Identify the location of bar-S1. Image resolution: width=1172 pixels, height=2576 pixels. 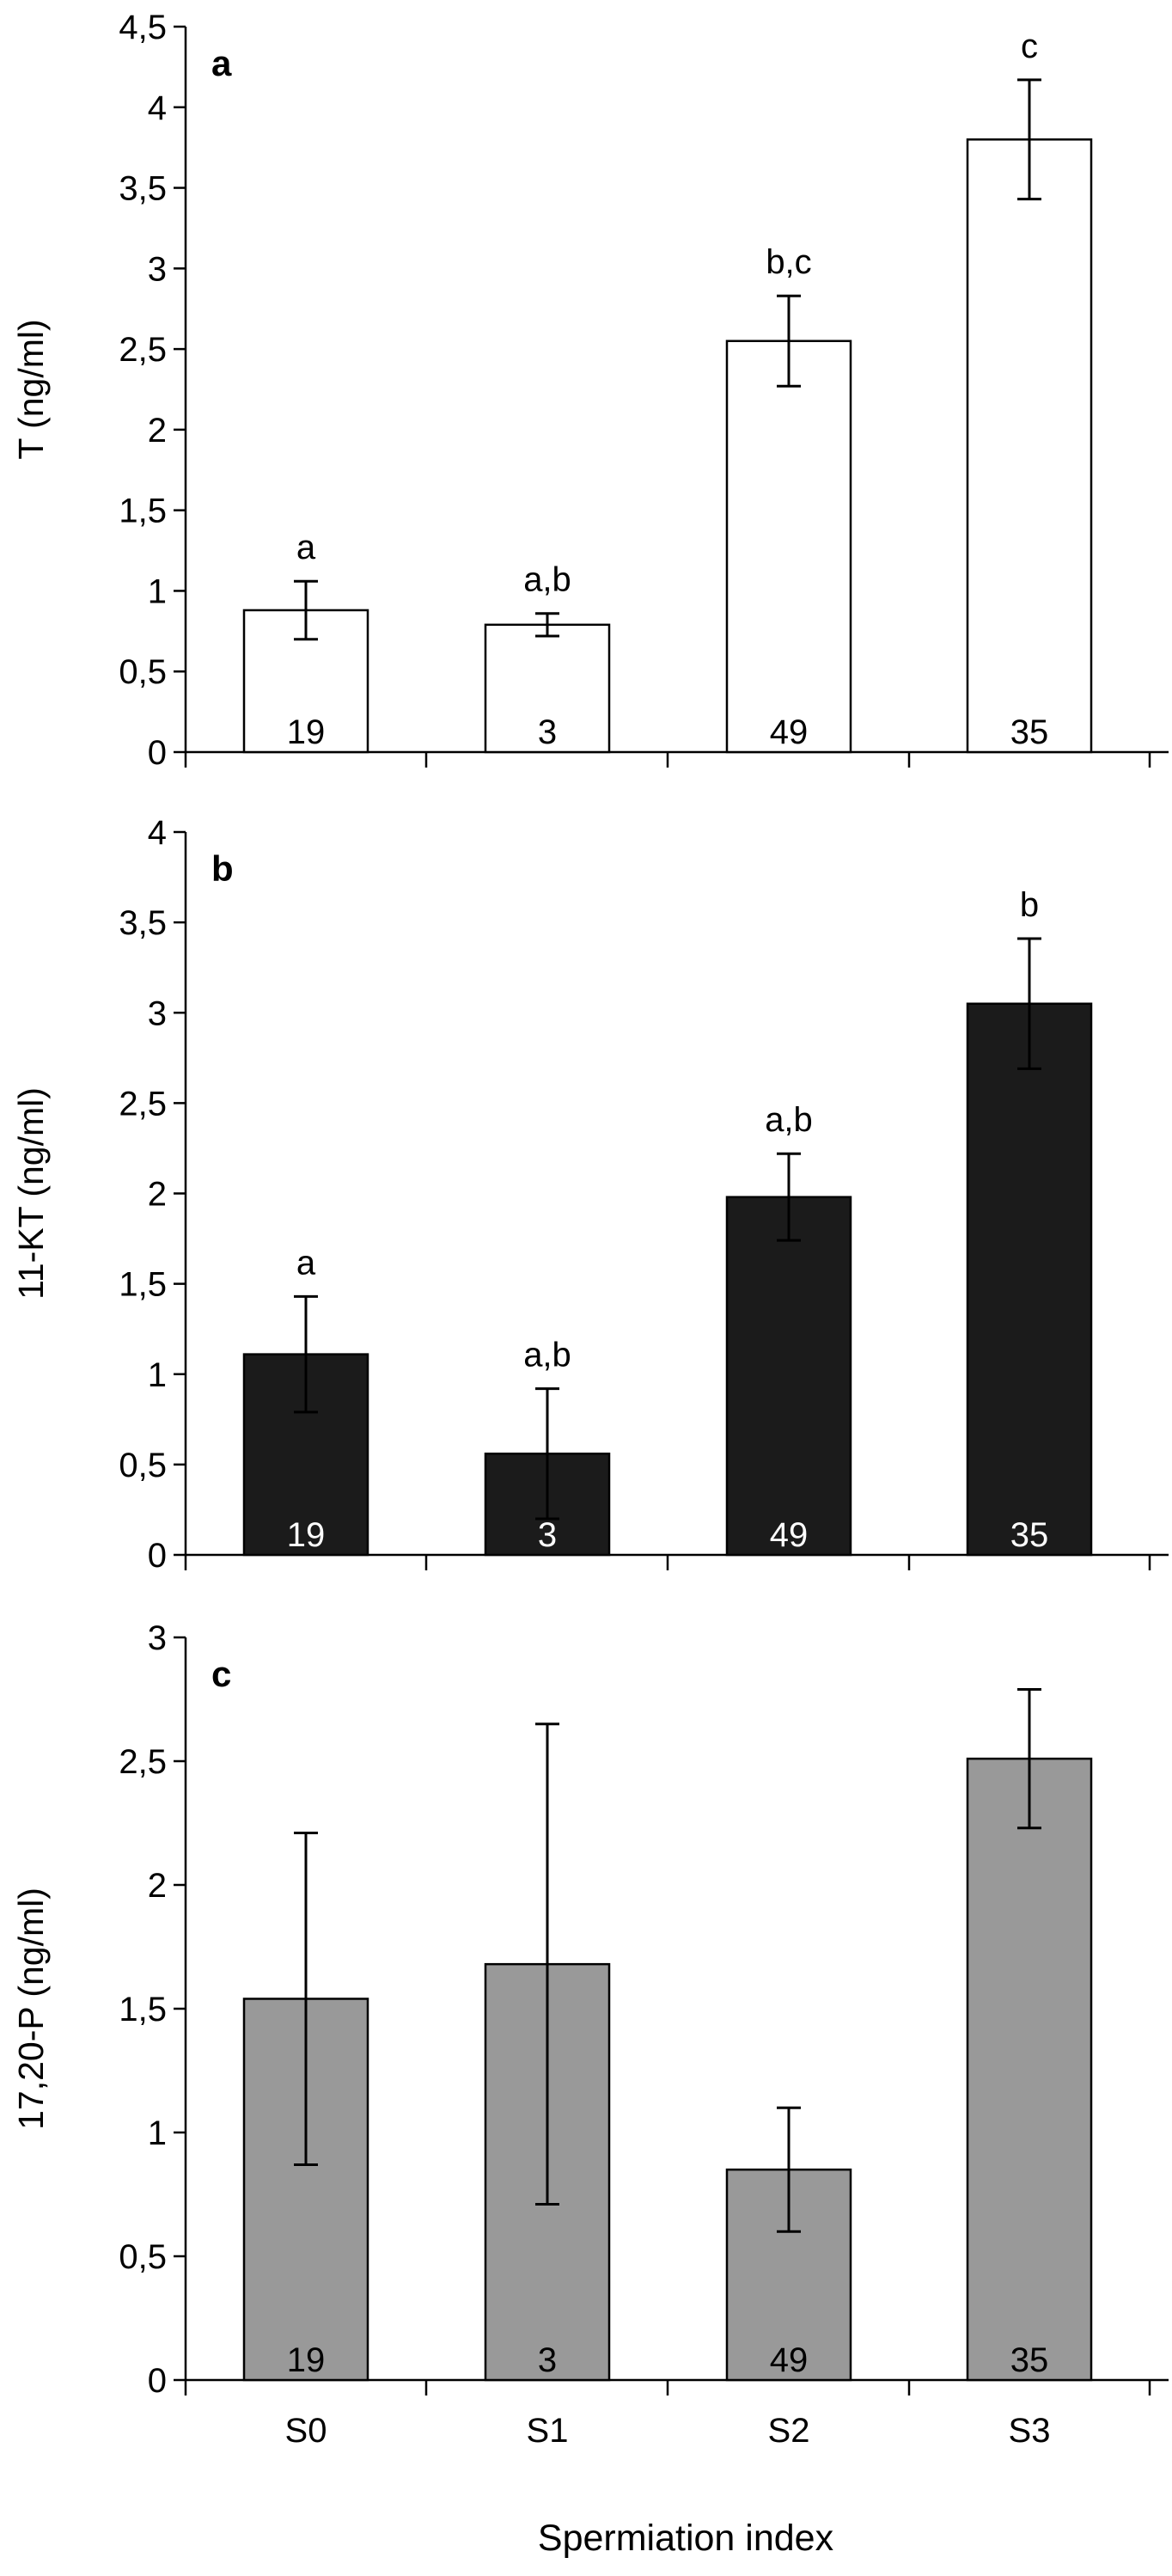
(547, 688).